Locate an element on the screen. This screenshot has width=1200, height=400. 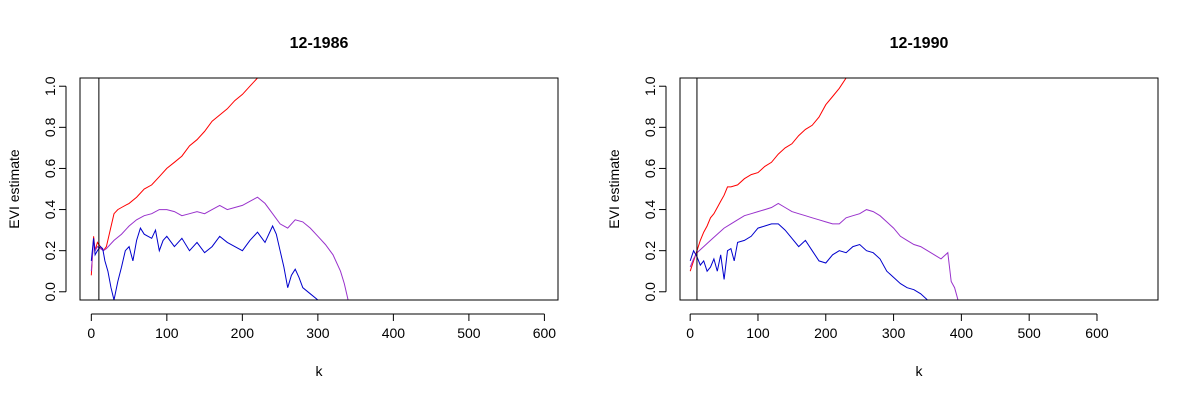
chart-title: 12-1990 is located at coordinates (919, 43).